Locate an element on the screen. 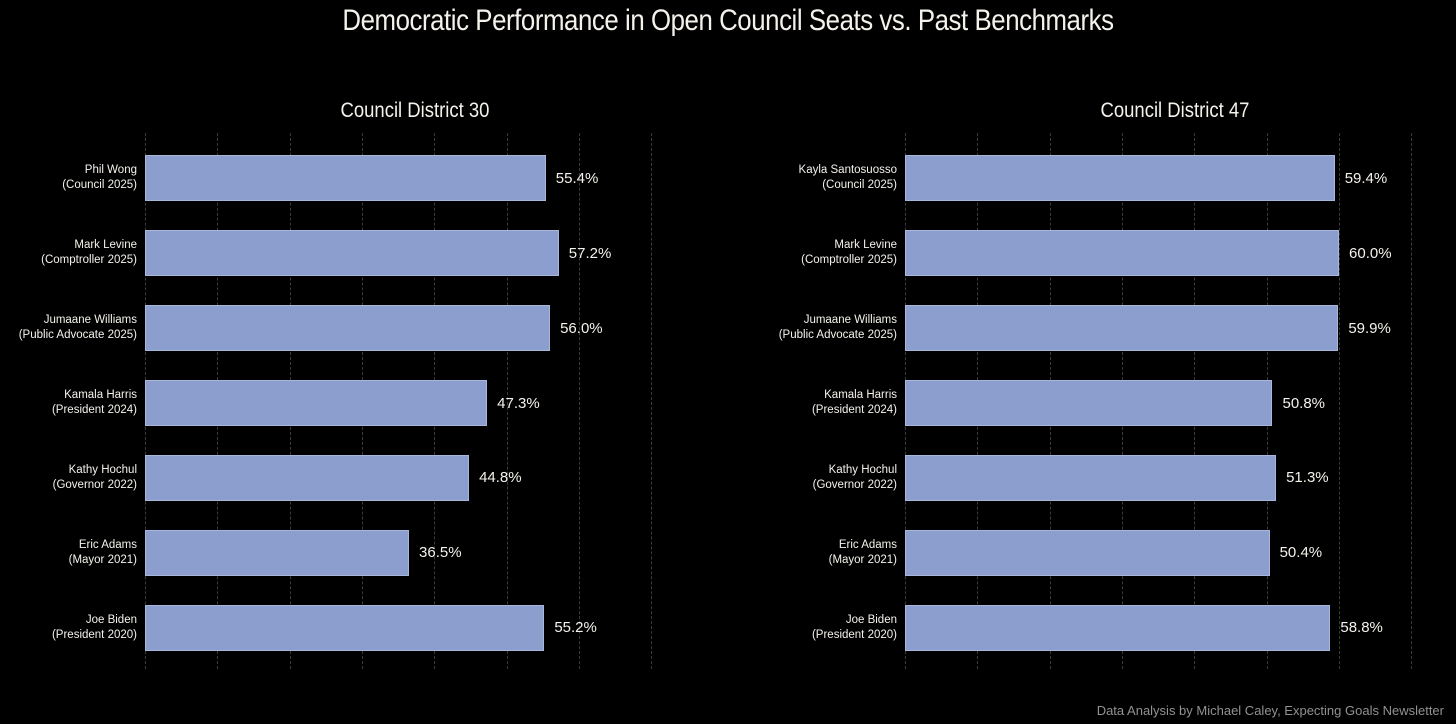 The height and width of the screenshot is (724, 1456). panel-title-district-30: Council District 30 is located at coordinates (415, 110).